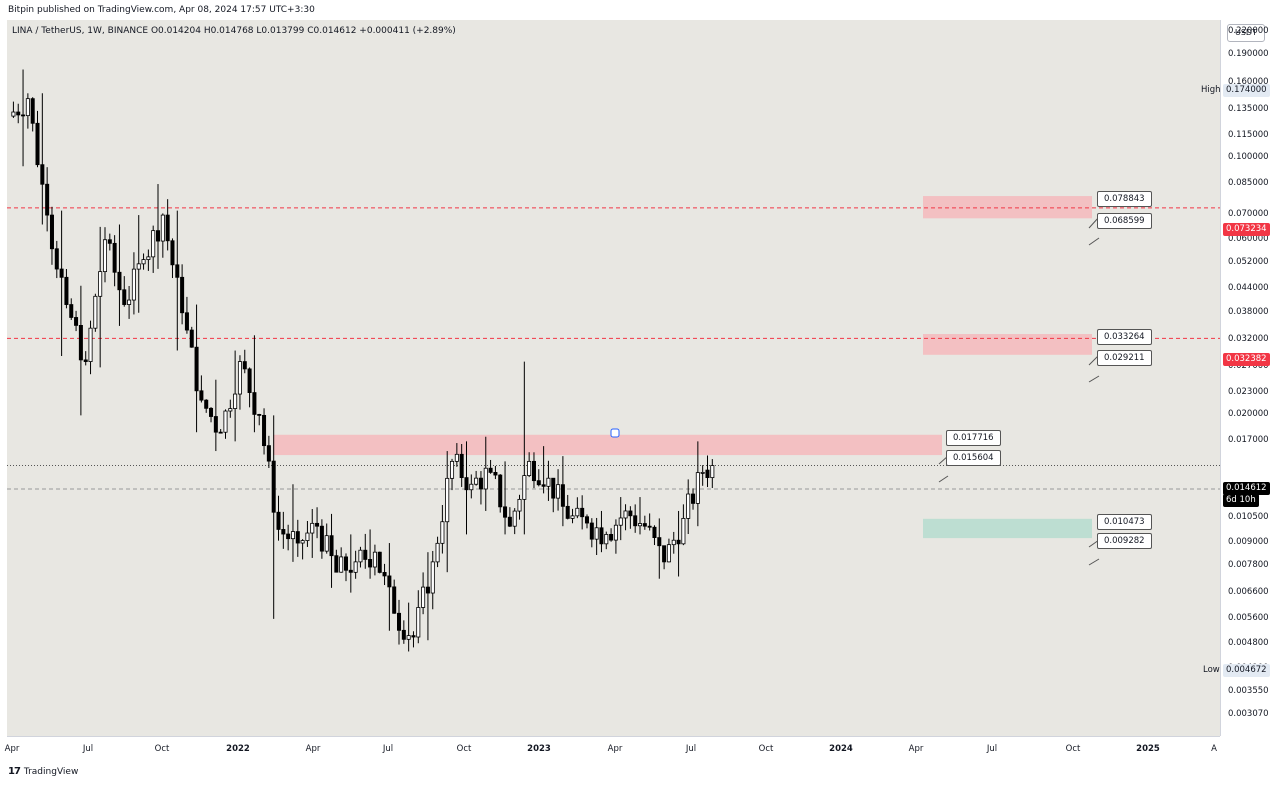  I want to click on support-zone, so click(1007, 528).